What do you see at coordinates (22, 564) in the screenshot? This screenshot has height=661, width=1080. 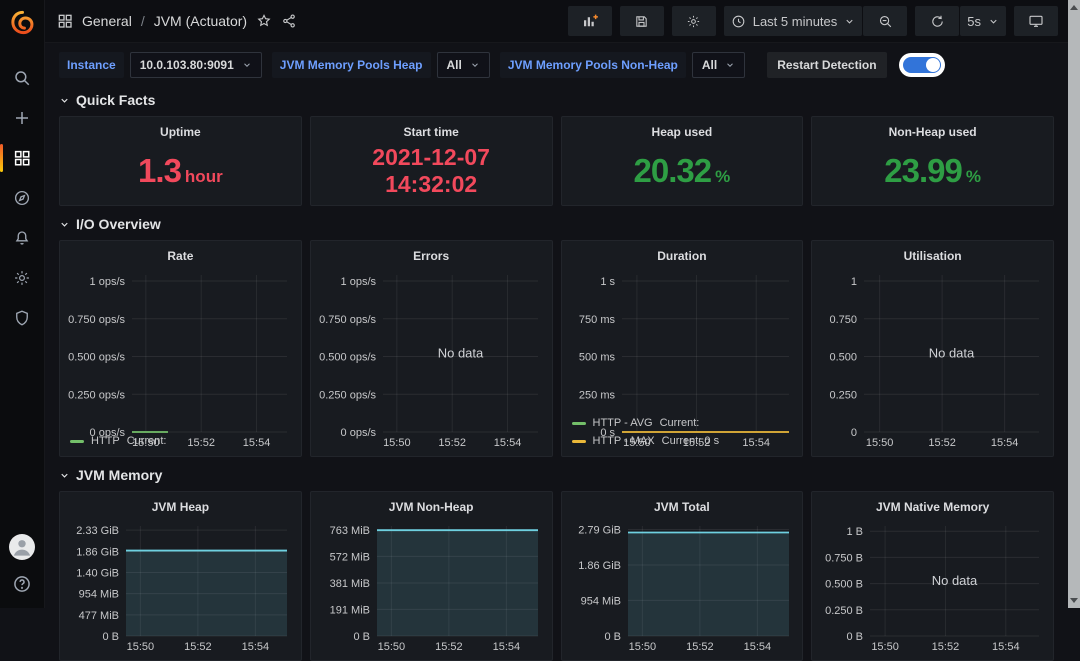 I see `sidebar-bottom` at bounding box center [22, 564].